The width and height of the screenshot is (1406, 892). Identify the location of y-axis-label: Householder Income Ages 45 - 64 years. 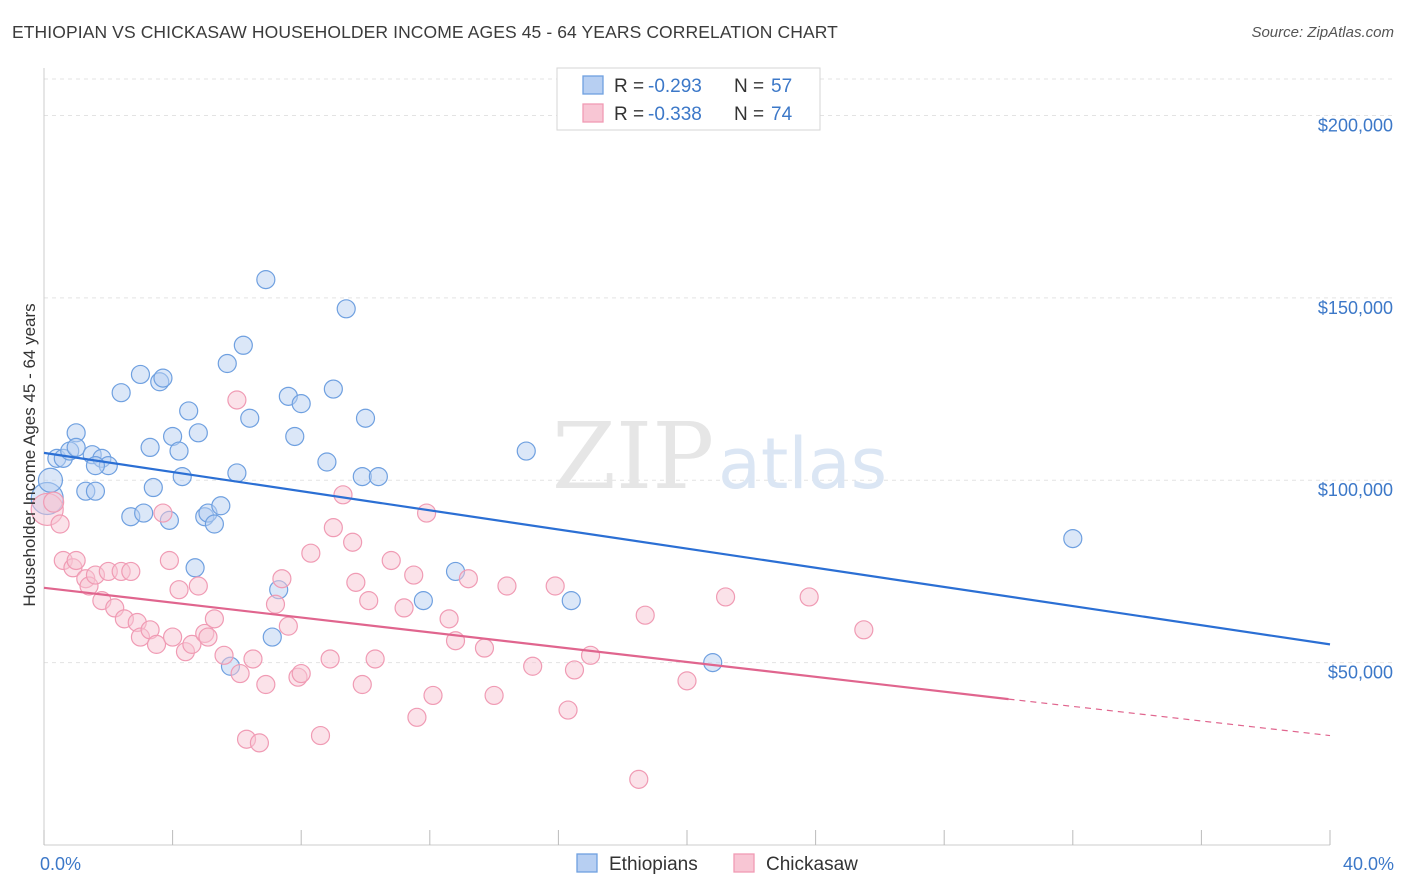
(29, 454).